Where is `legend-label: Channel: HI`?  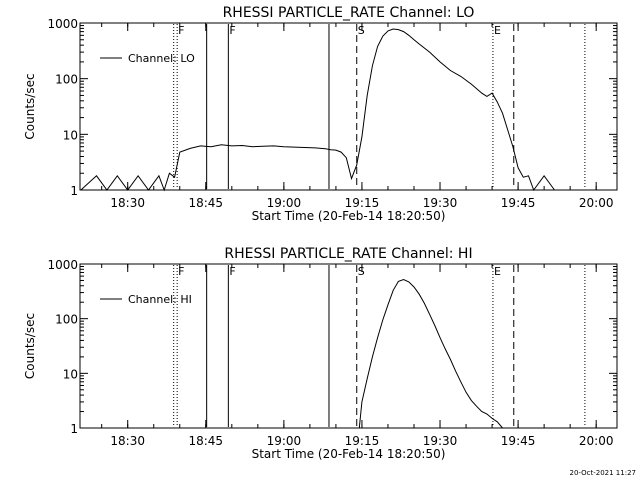 legend-label: Channel: HI is located at coordinates (160, 299).